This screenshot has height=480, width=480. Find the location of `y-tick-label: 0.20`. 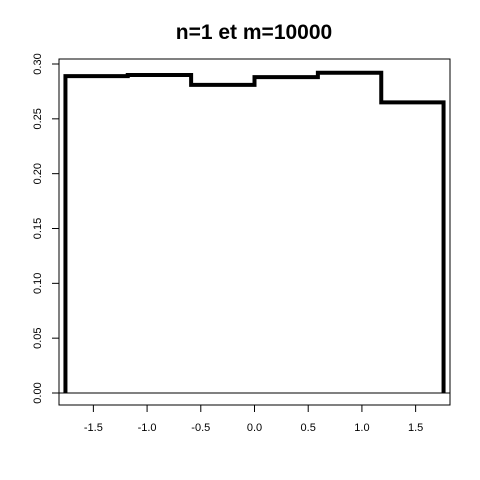

y-tick-label: 0.20 is located at coordinates (38, 173).